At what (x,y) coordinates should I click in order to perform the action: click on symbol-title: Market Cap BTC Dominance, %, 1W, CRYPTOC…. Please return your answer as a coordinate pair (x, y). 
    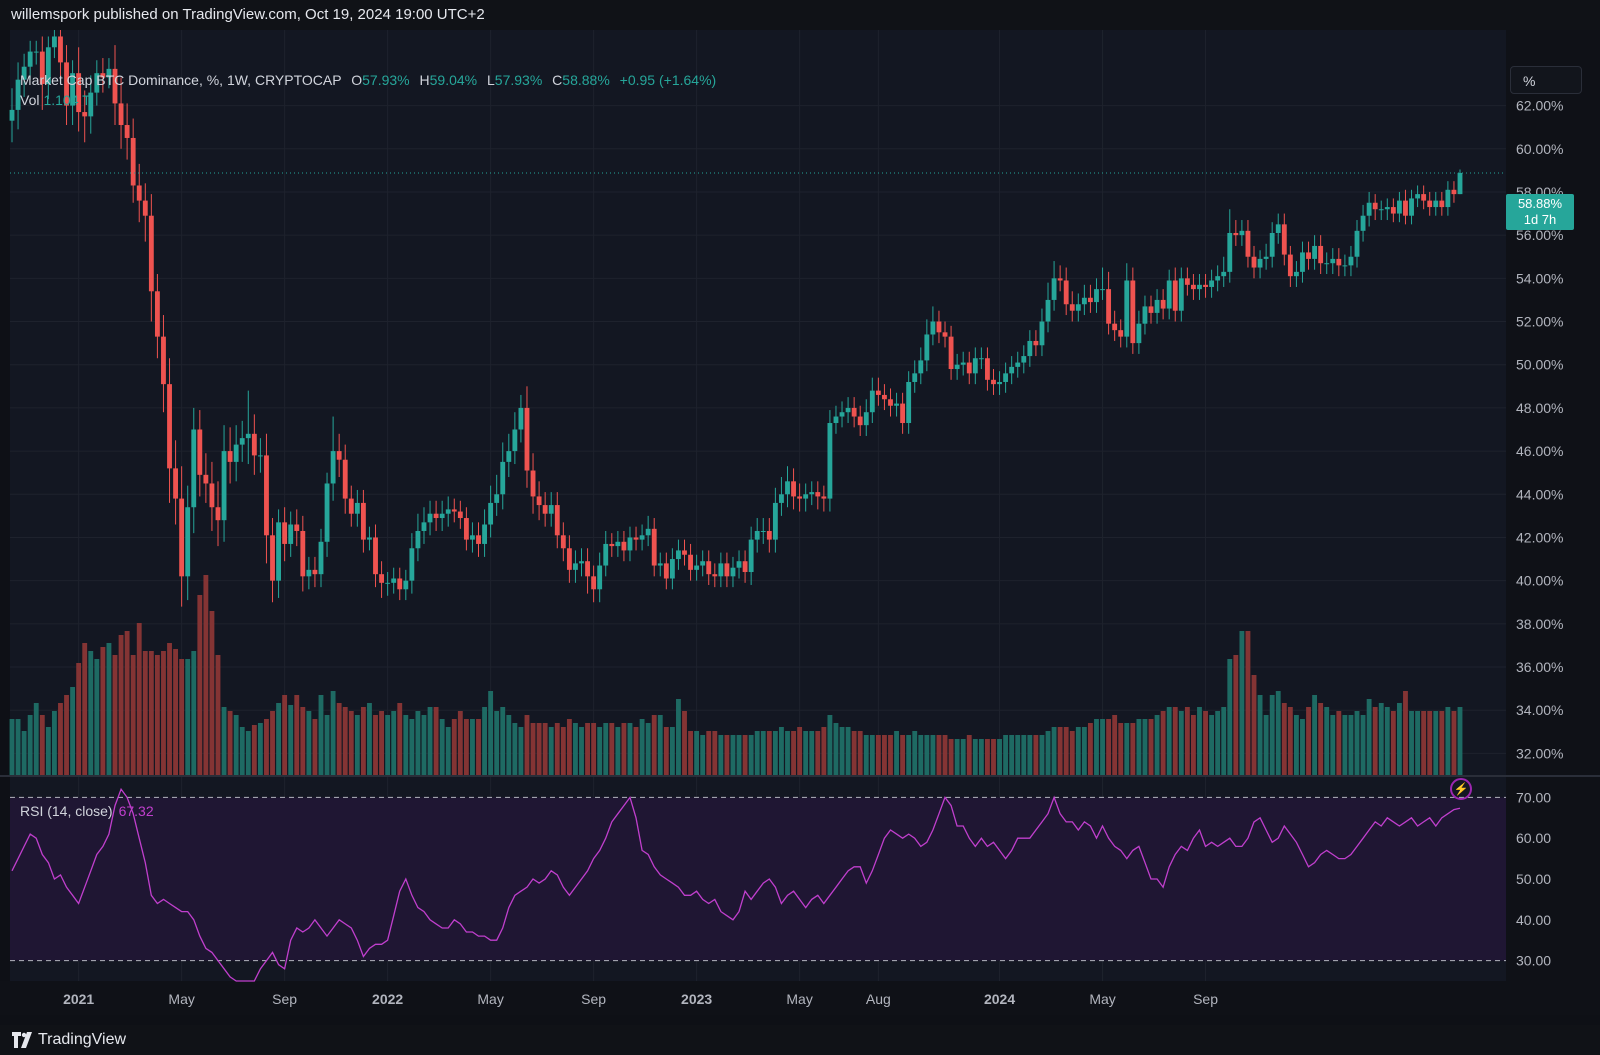
    Looking at the image, I should click on (181, 80).